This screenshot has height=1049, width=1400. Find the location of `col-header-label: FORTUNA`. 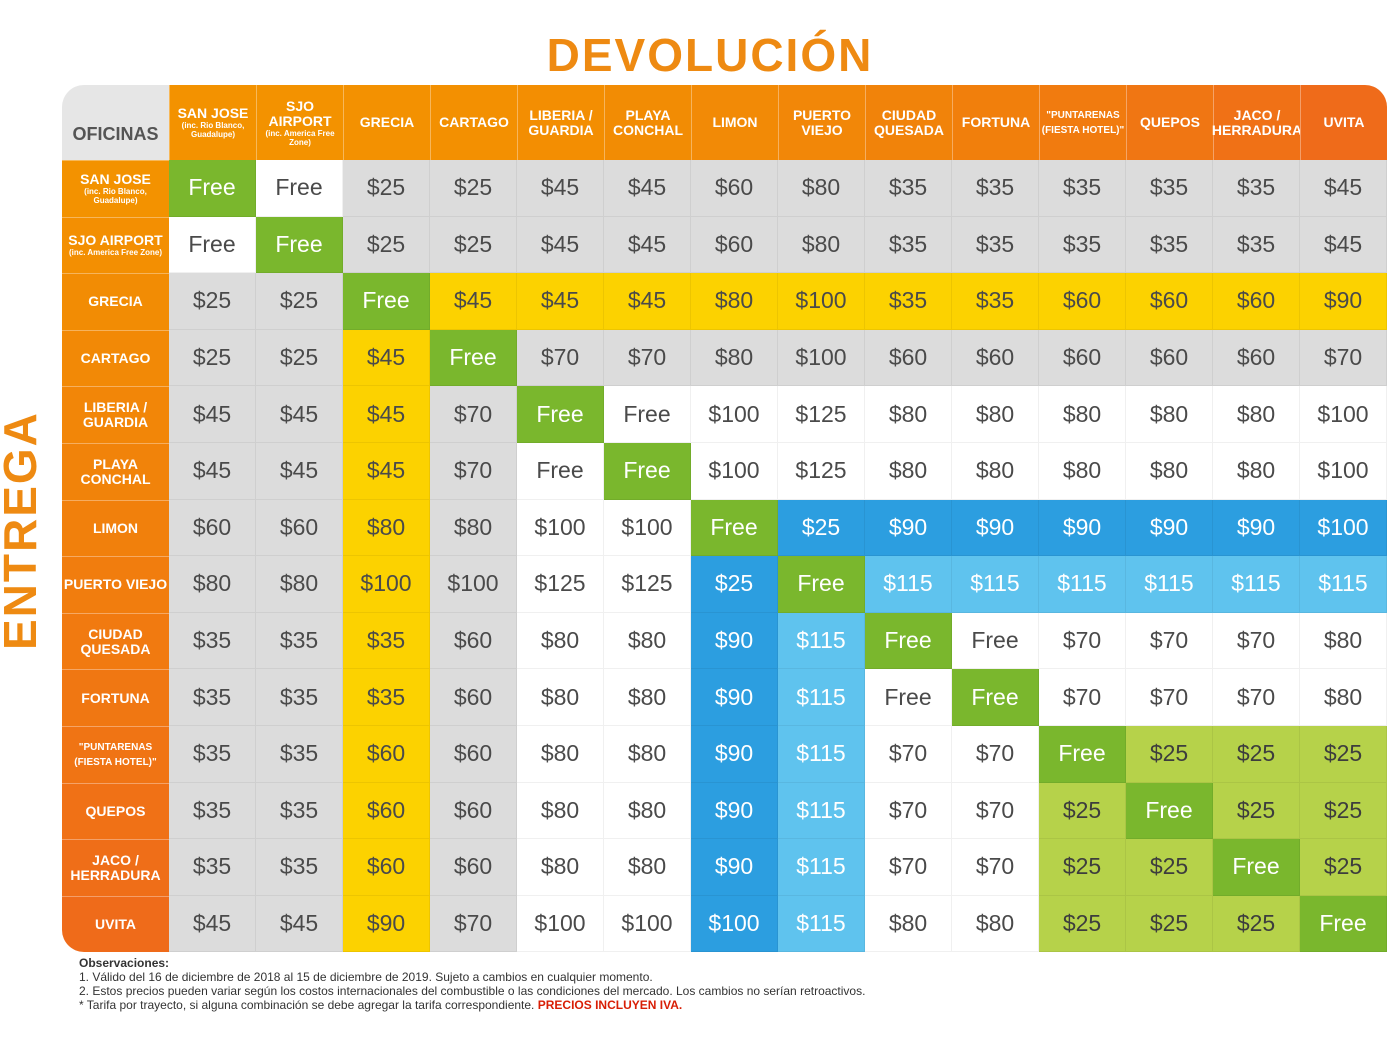

col-header-label: FORTUNA is located at coordinates (996, 122).